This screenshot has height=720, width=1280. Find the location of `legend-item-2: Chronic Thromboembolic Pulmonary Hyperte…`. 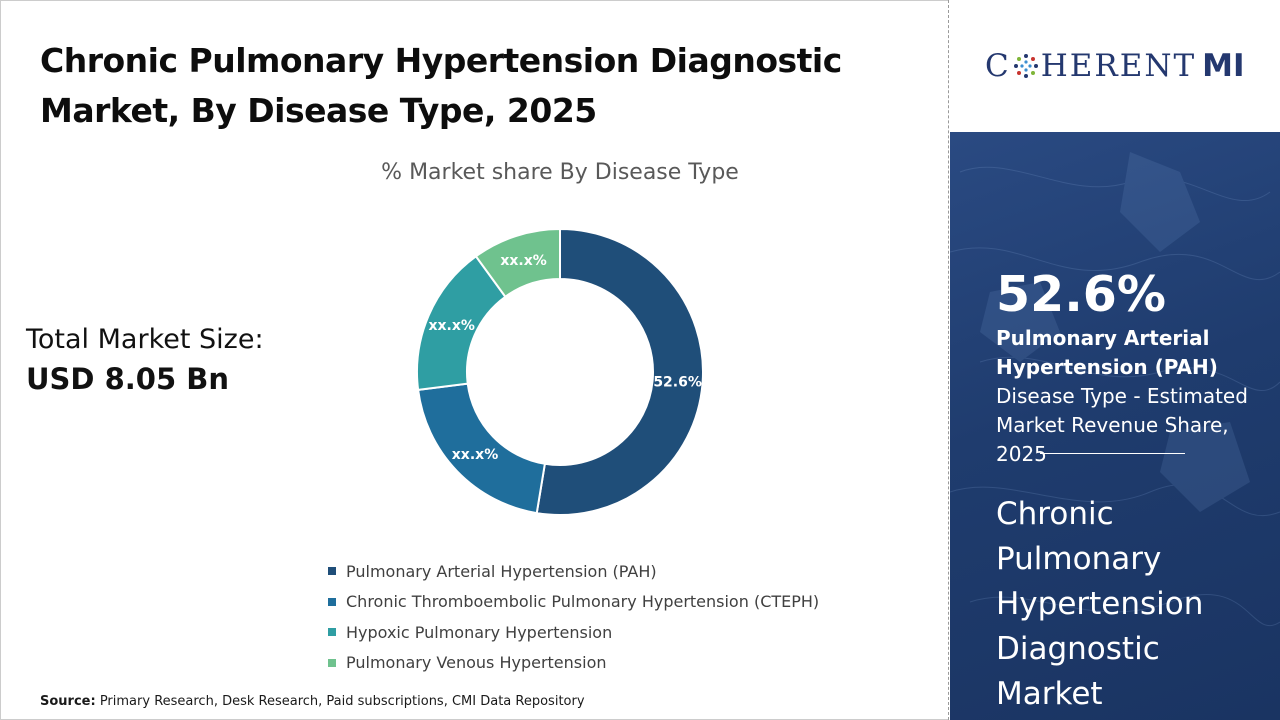

legend-item-2: Chronic Thromboembolic Pulmonary Hyperte… is located at coordinates (573, 602).